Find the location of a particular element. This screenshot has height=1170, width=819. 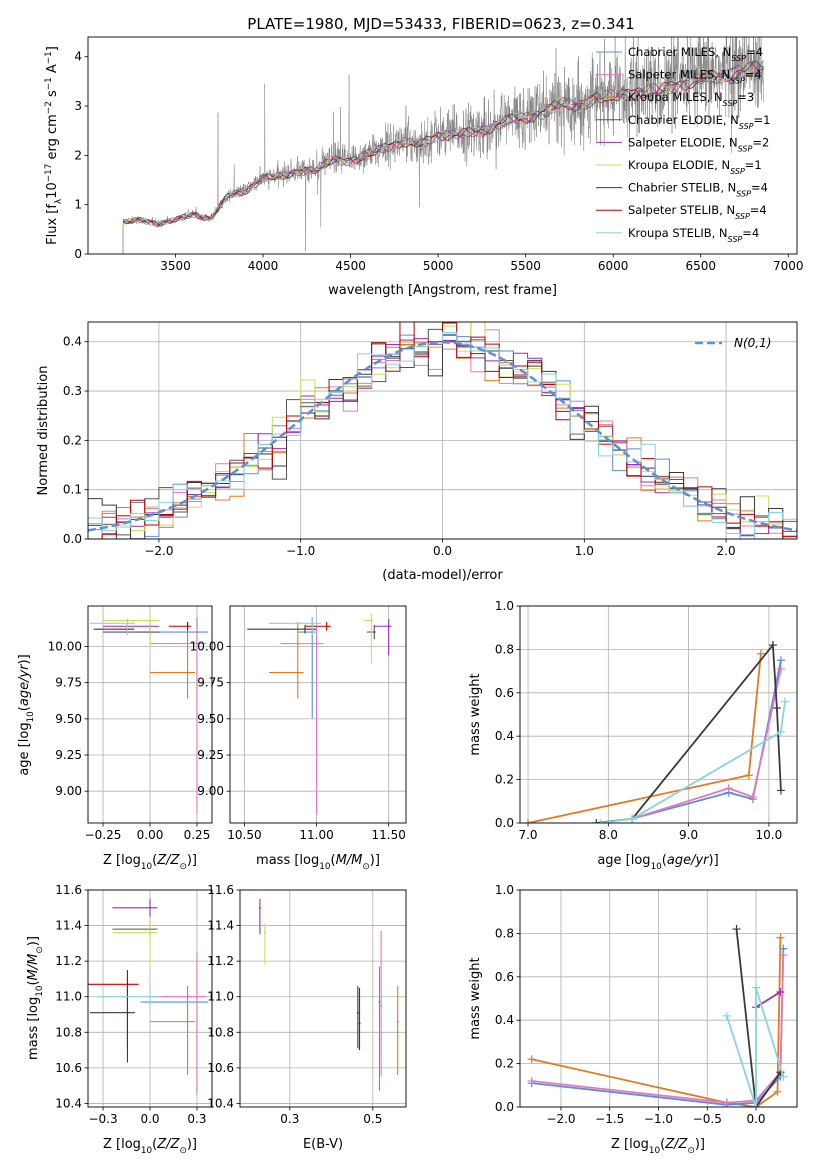

legend-entry-2: Kroupa MILES, NSSP=3 is located at coordinates (691, 99).